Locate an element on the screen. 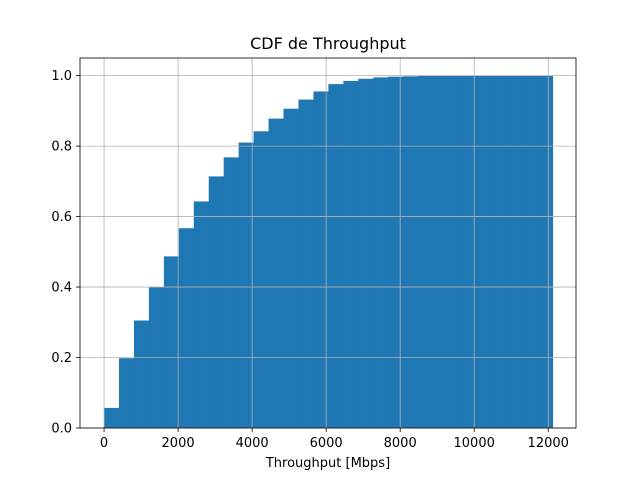  x-tick-label: 6000 is located at coordinates (326, 443).